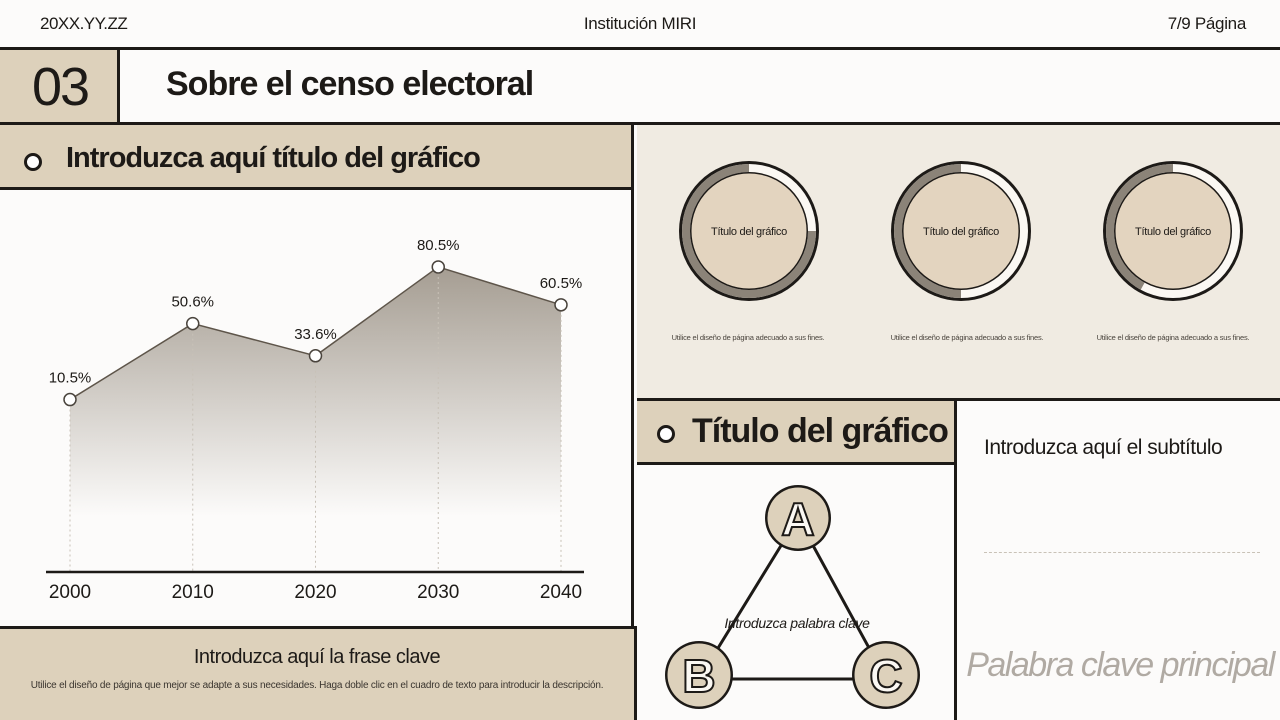 This screenshot has height=720, width=1280. What do you see at coordinates (700, 87) in the screenshot?
I see `section-title-box` at bounding box center [700, 87].